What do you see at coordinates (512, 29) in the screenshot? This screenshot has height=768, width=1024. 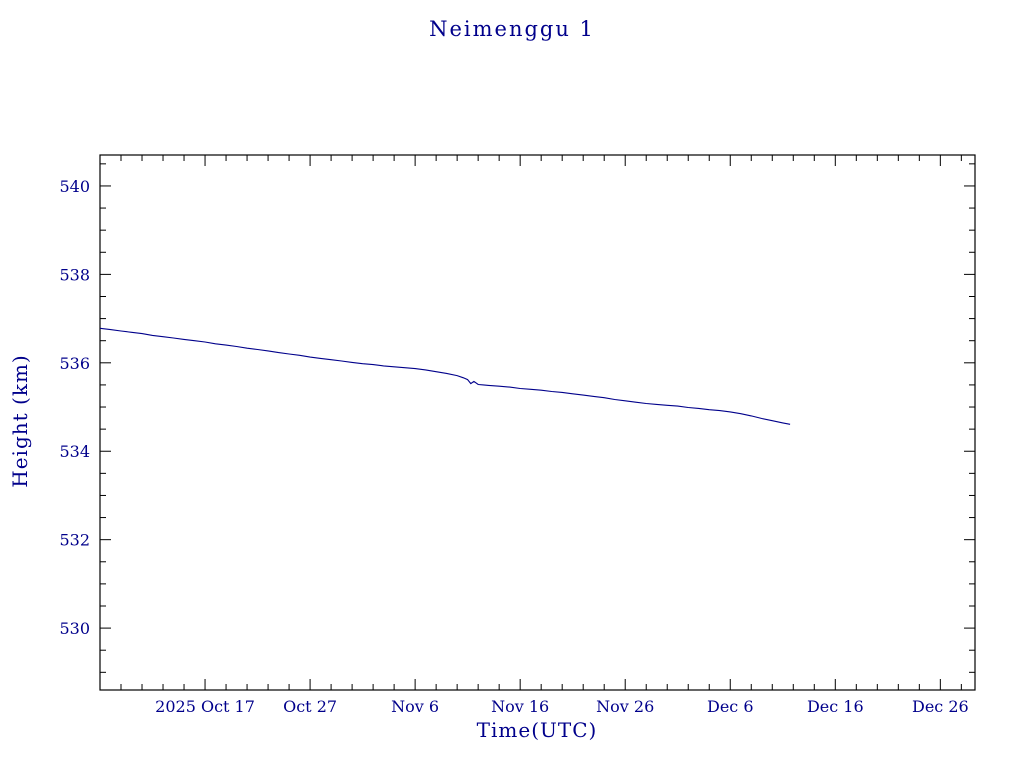 I see `chart-title: Neimenggu 1` at bounding box center [512, 29].